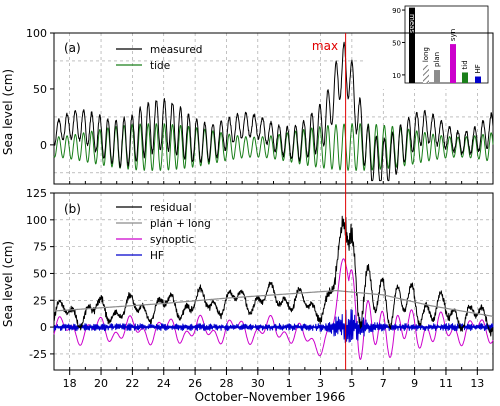 This screenshot has height=406, width=500. Describe the element at coordinates (195, 383) in the screenshot. I see `x-tick-label: 26` at that location.